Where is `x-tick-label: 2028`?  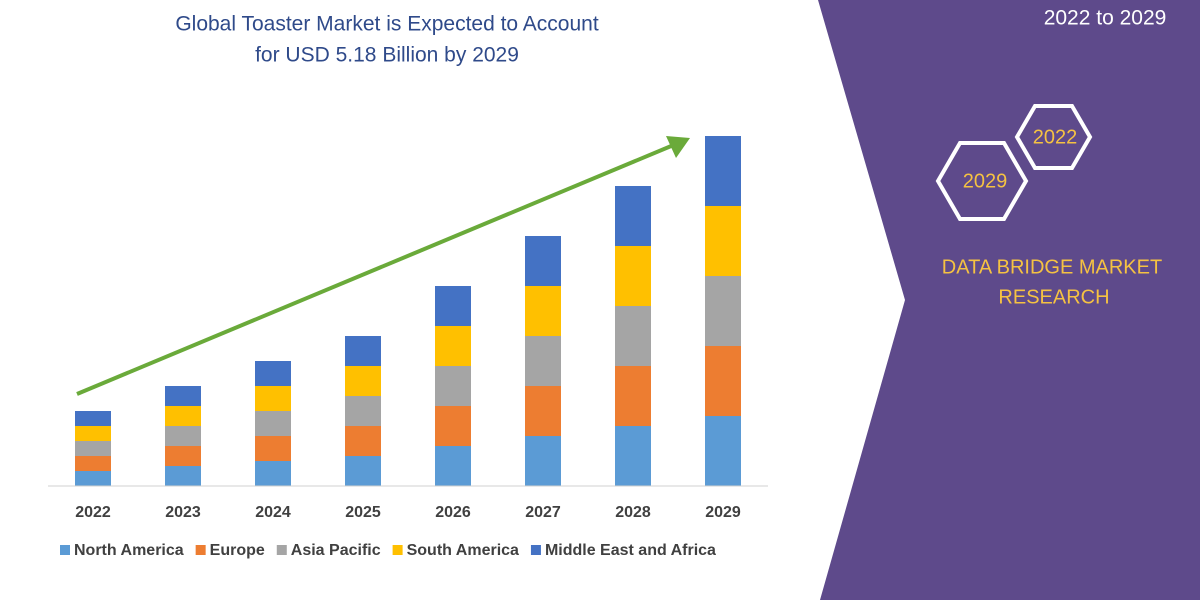
x-tick-label: 2028 is located at coordinates (633, 512).